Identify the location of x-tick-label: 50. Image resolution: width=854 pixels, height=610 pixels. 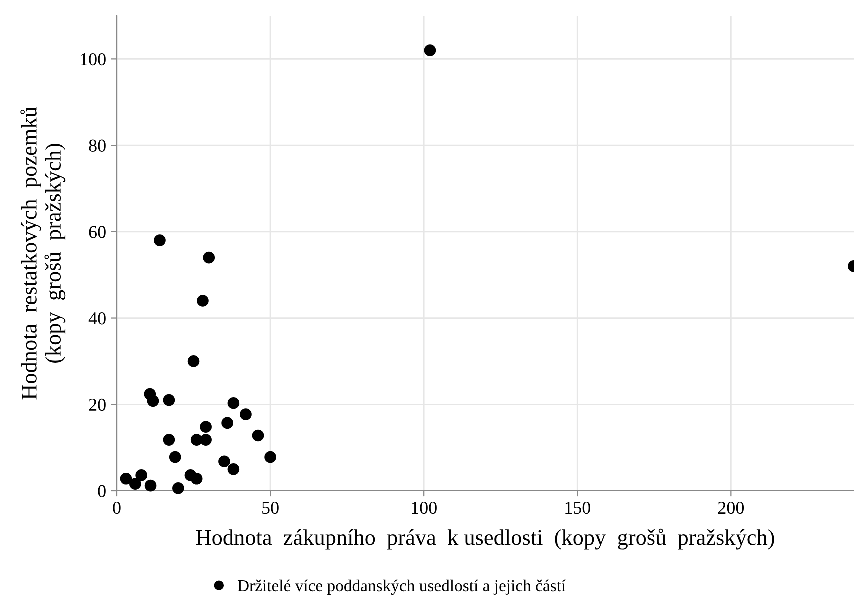
(270, 508).